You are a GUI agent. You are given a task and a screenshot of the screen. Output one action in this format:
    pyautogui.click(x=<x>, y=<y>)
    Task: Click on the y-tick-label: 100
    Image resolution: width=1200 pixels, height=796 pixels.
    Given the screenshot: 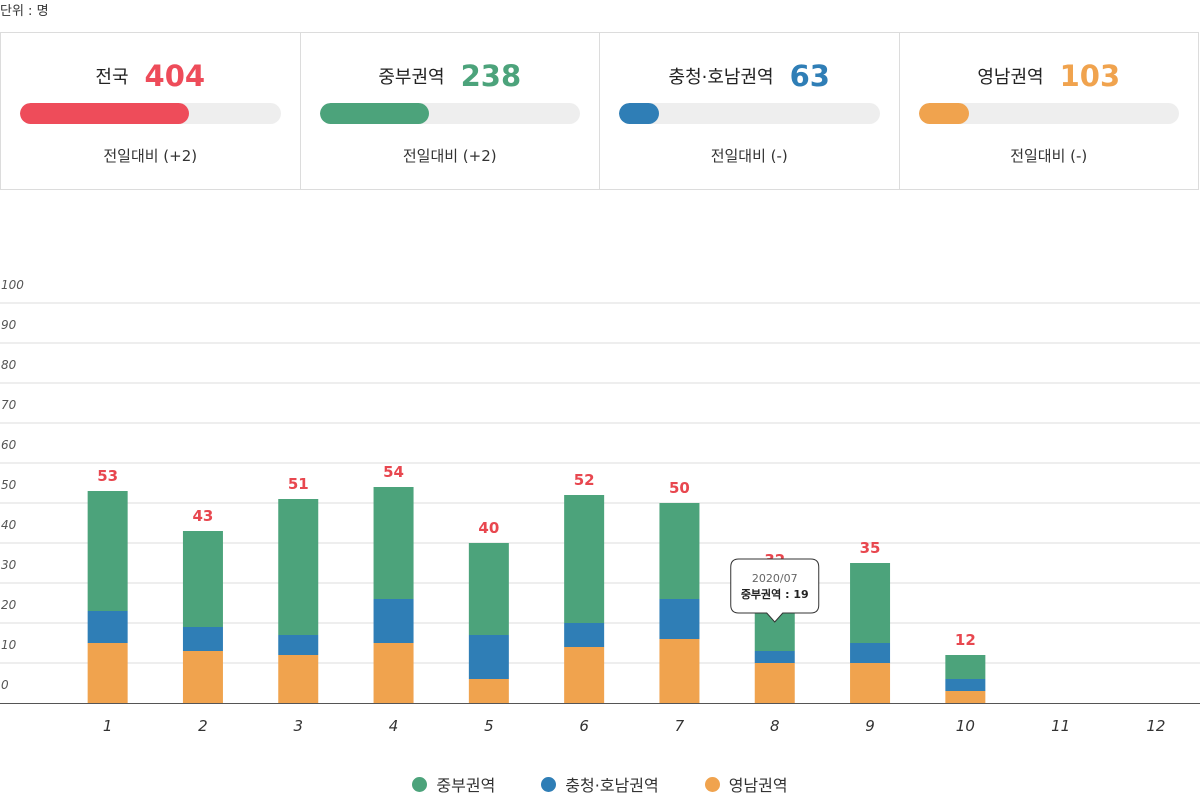 What is the action you would take?
    pyautogui.click(x=12, y=285)
    